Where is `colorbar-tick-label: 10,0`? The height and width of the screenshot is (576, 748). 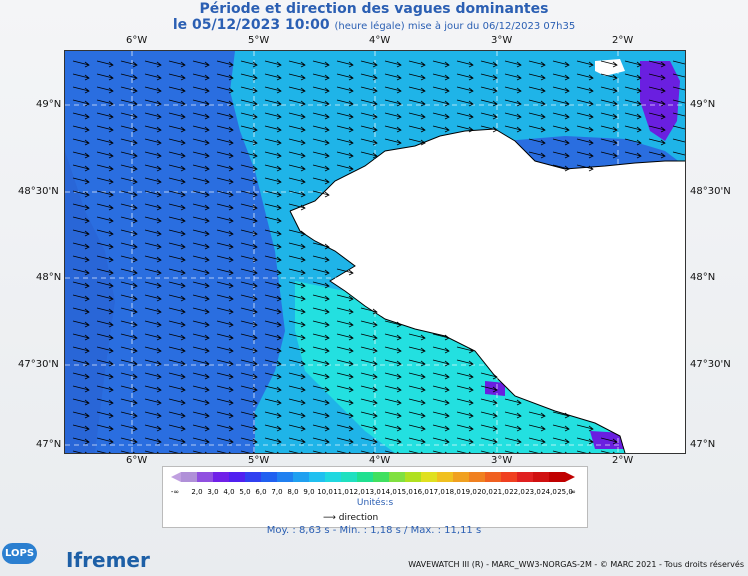
colorbar-tick-label: 10,0 is located at coordinates (325, 492).